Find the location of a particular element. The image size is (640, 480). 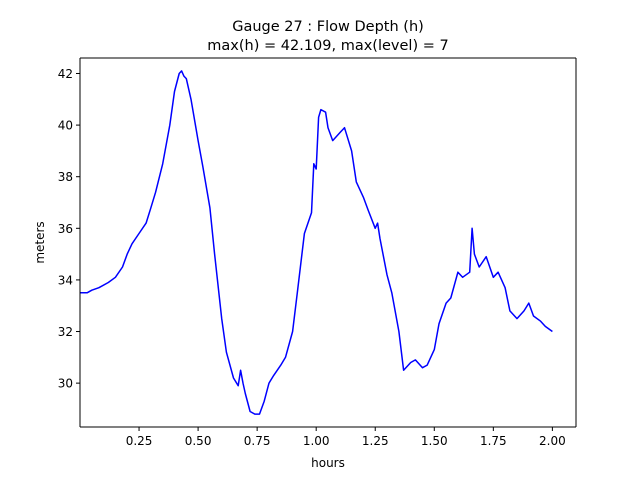

x-tick-label: 2.00 is located at coordinates (552, 441).